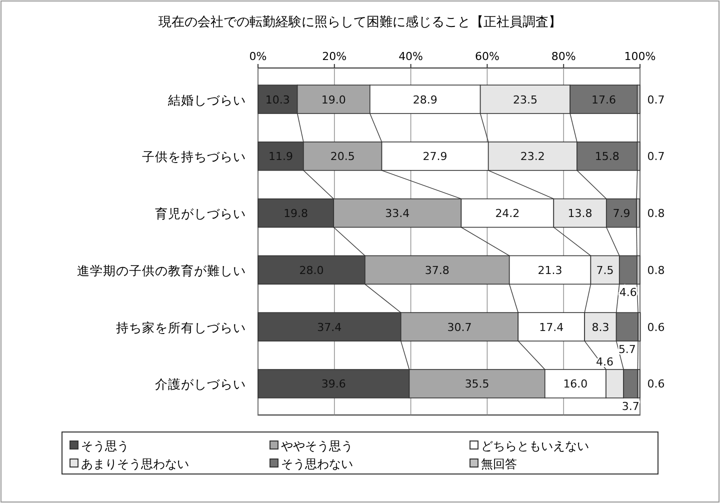 Image resolution: width=720 pixels, height=503 pixels. What do you see at coordinates (342, 157) in the screenshot?
I see `data-label: 20.5` at bounding box center [342, 157].